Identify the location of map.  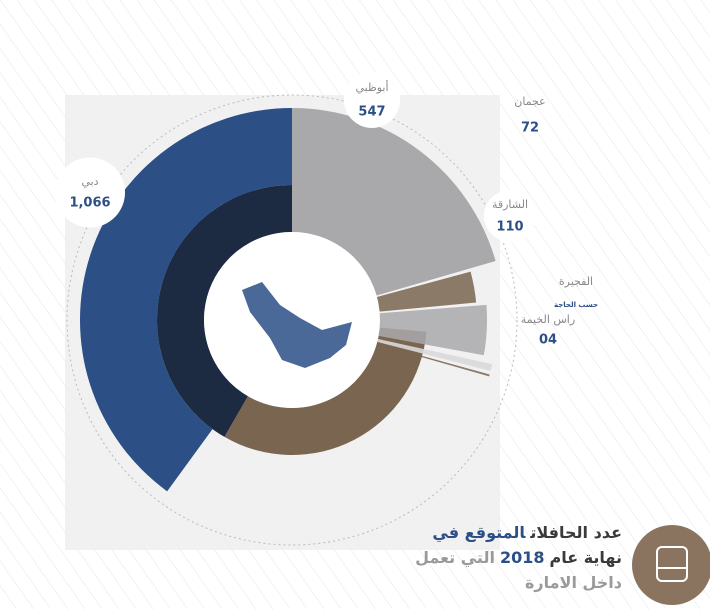
(297, 325).